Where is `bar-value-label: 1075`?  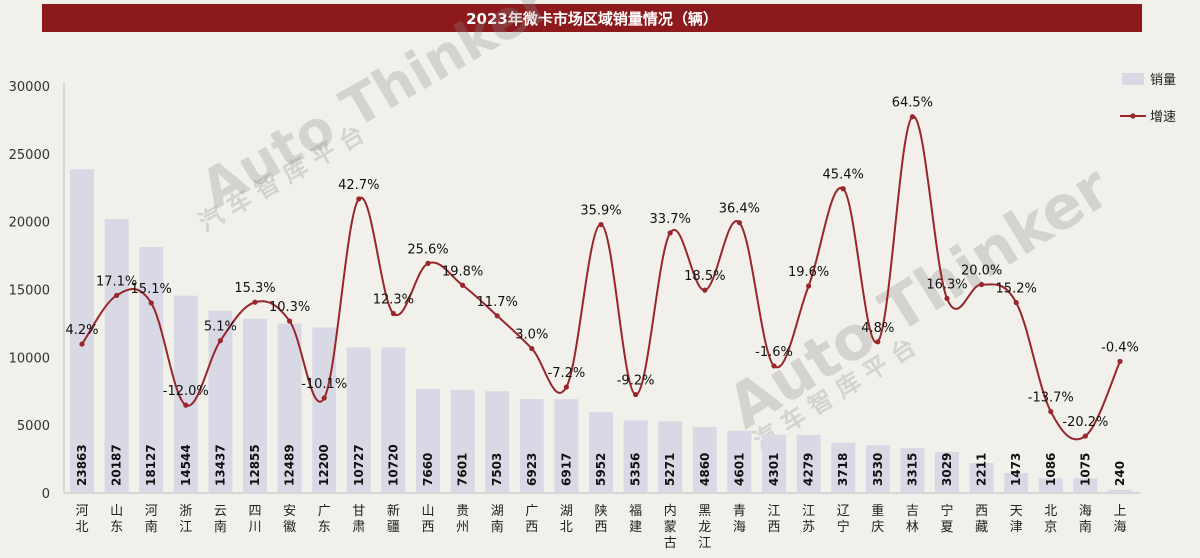
bar-value-label: 1075 is located at coordinates (1085, 469).